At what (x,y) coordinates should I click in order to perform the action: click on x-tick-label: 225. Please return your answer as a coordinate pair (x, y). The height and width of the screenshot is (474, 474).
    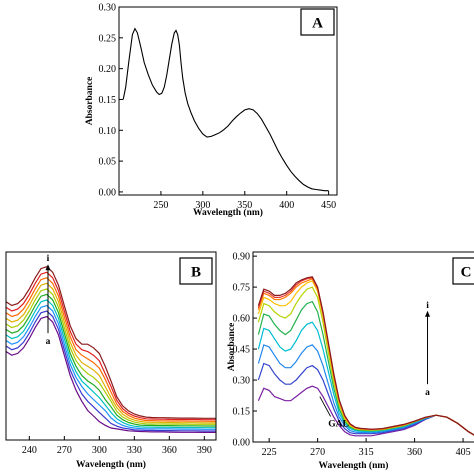
    Looking at the image, I should click on (269, 452).